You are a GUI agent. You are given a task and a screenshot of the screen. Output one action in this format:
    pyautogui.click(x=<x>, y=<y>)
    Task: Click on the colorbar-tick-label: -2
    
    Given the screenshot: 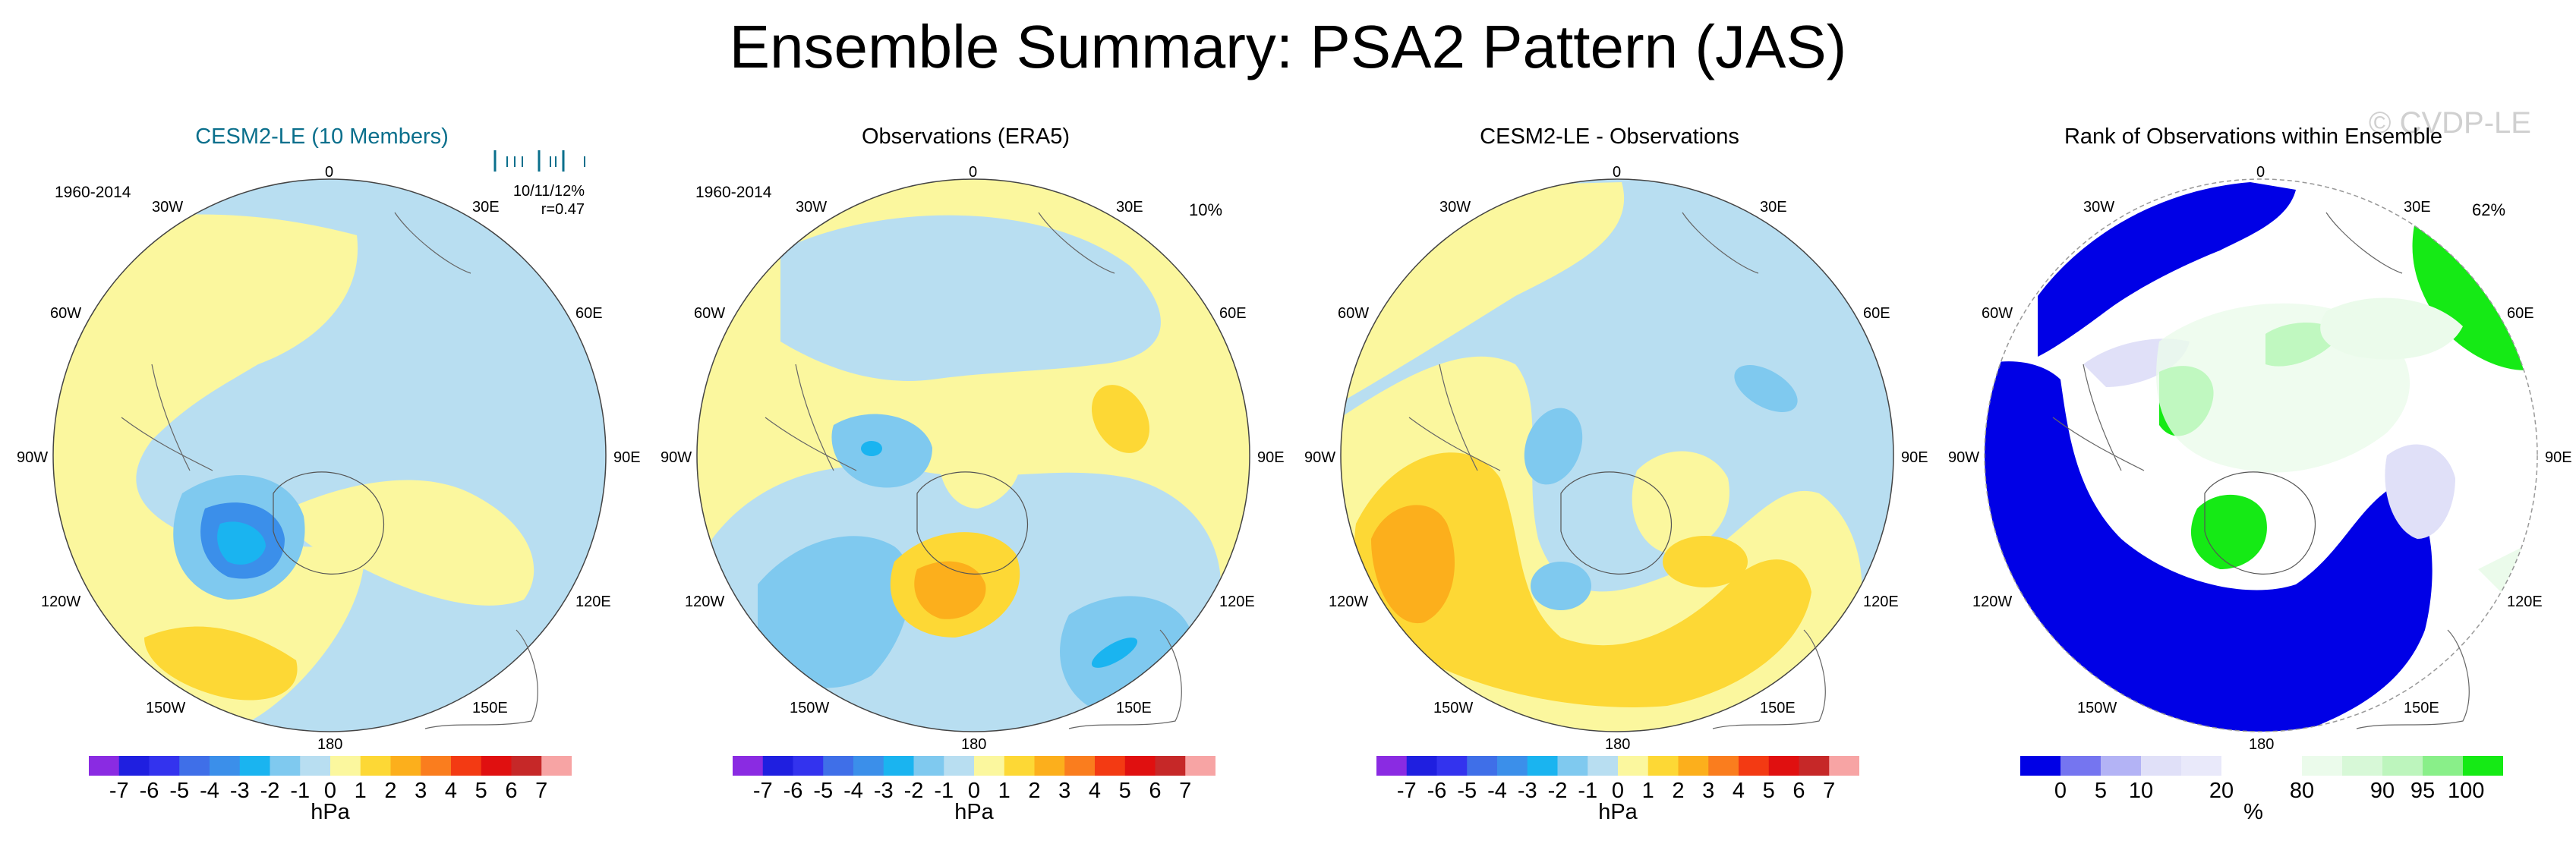 What is the action you would take?
    pyautogui.click(x=913, y=791)
    